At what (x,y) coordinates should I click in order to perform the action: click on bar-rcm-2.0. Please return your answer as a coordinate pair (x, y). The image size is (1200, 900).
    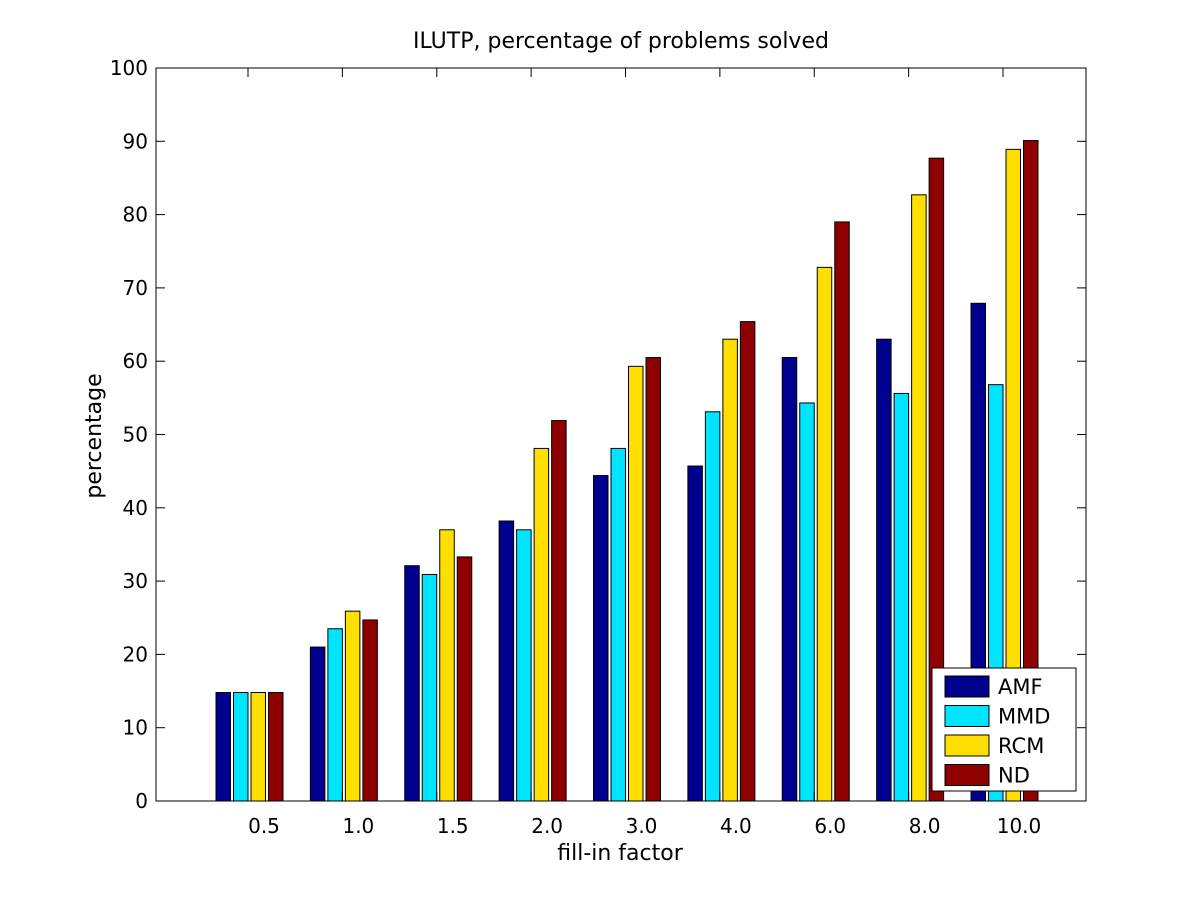
    Looking at the image, I should click on (541, 624).